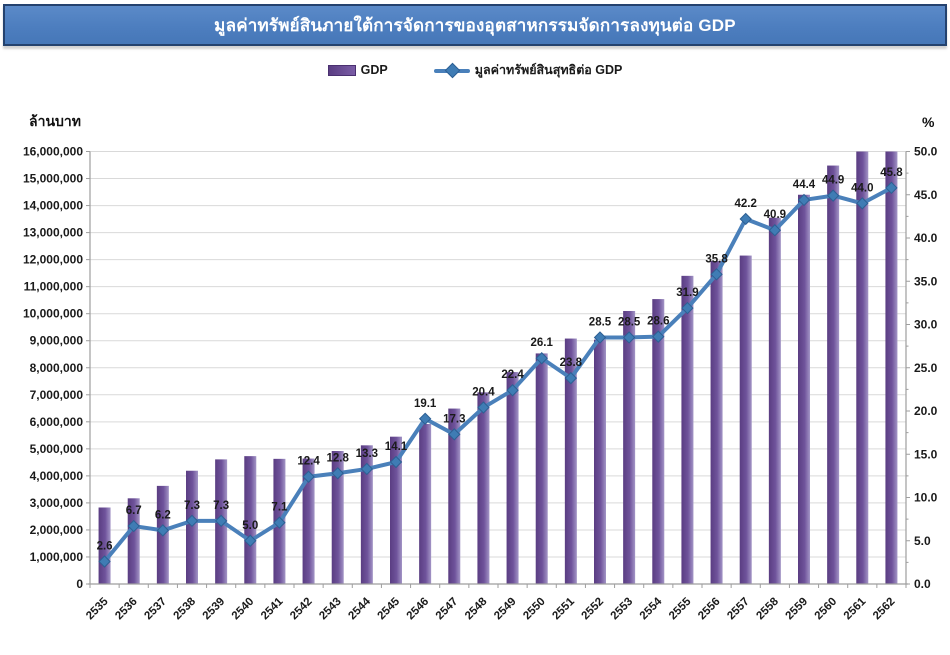 The image size is (950, 655). I want to click on x-axis-label-2555: 2555, so click(680, 608).